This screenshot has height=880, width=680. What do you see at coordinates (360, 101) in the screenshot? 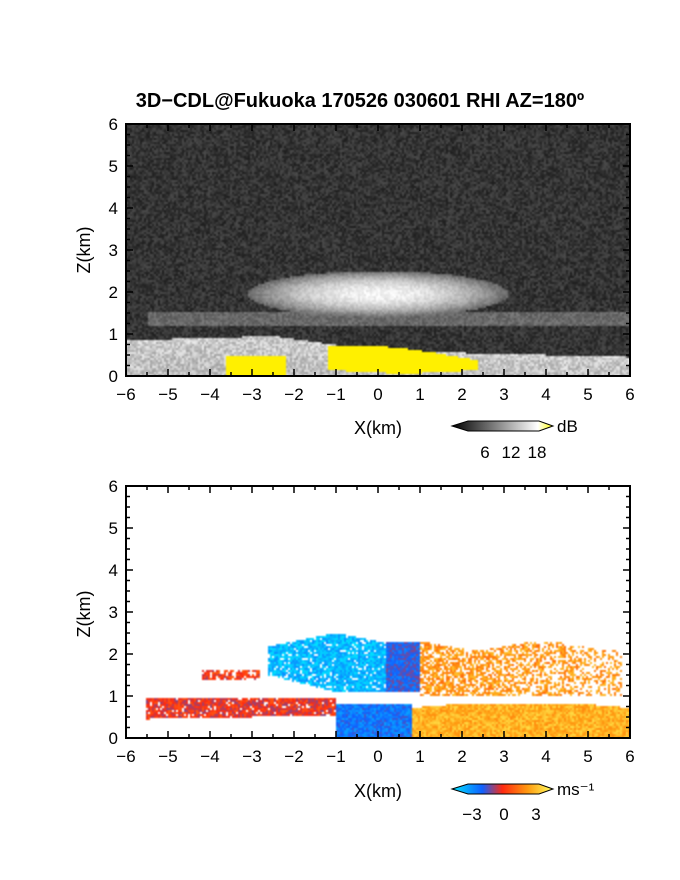
I see `figure-title: 3D−CDL@Fukuoka 170526 030601 RHI AZ=180º` at bounding box center [360, 101].